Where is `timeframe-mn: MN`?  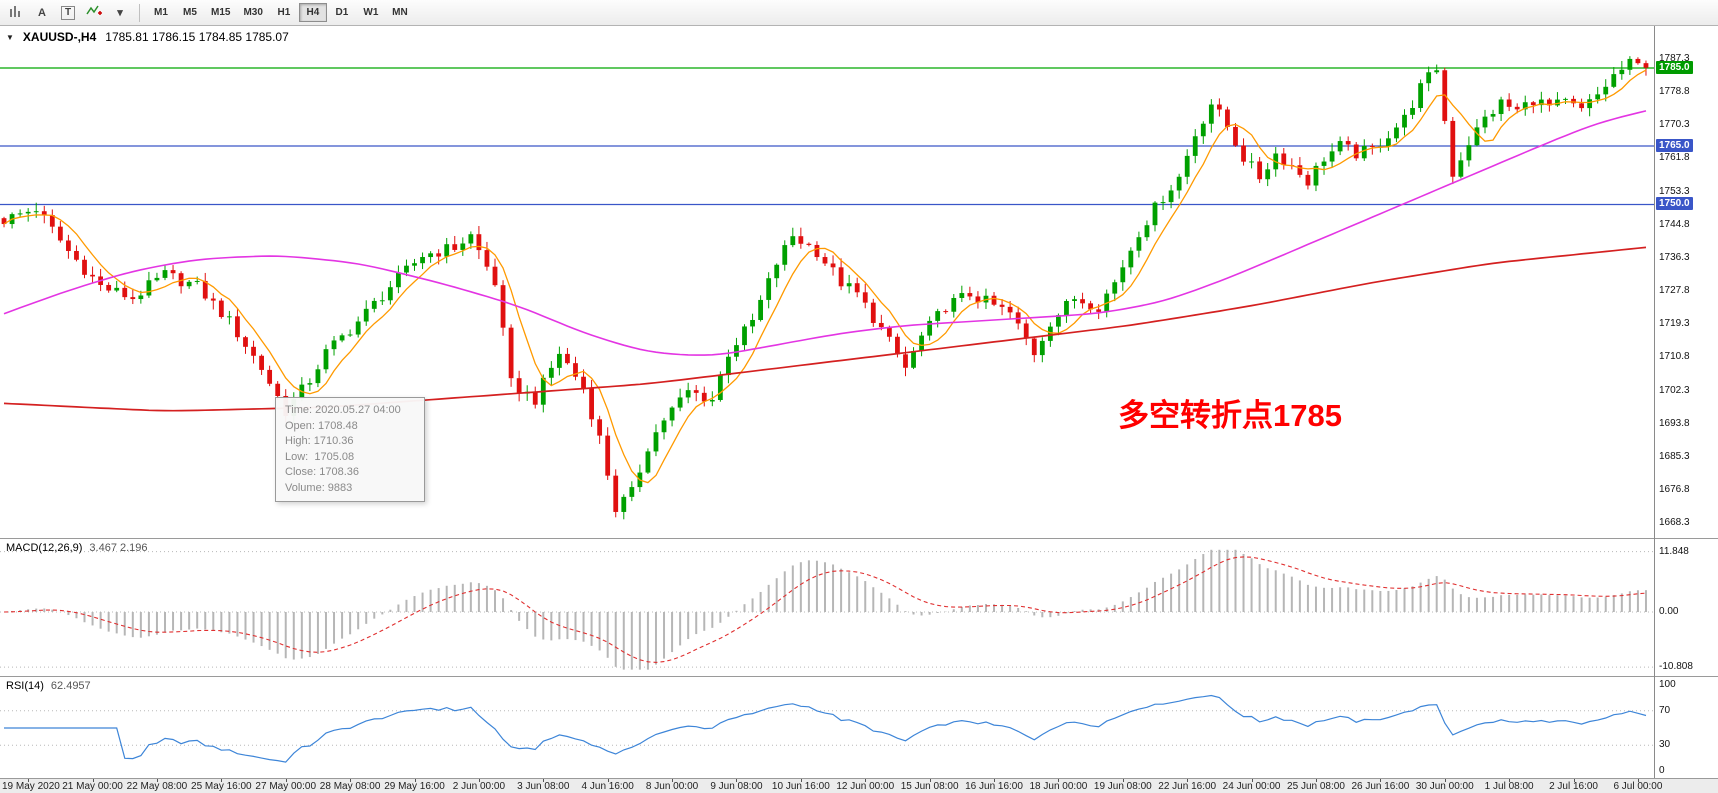
timeframe-mn: MN is located at coordinates (400, 12).